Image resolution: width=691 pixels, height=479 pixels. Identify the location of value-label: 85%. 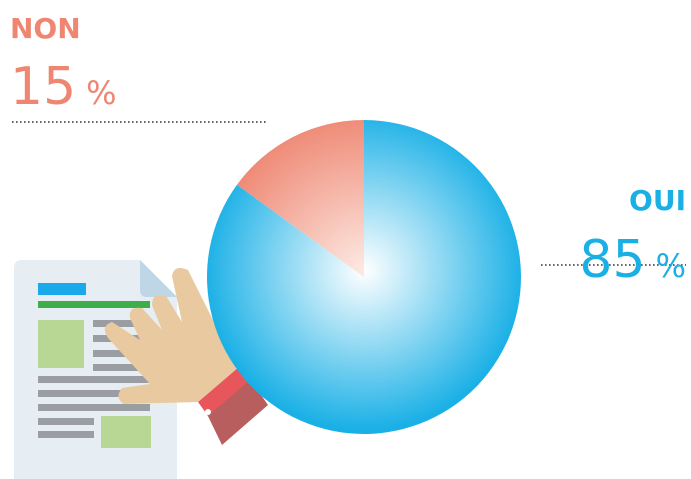
(632, 260).